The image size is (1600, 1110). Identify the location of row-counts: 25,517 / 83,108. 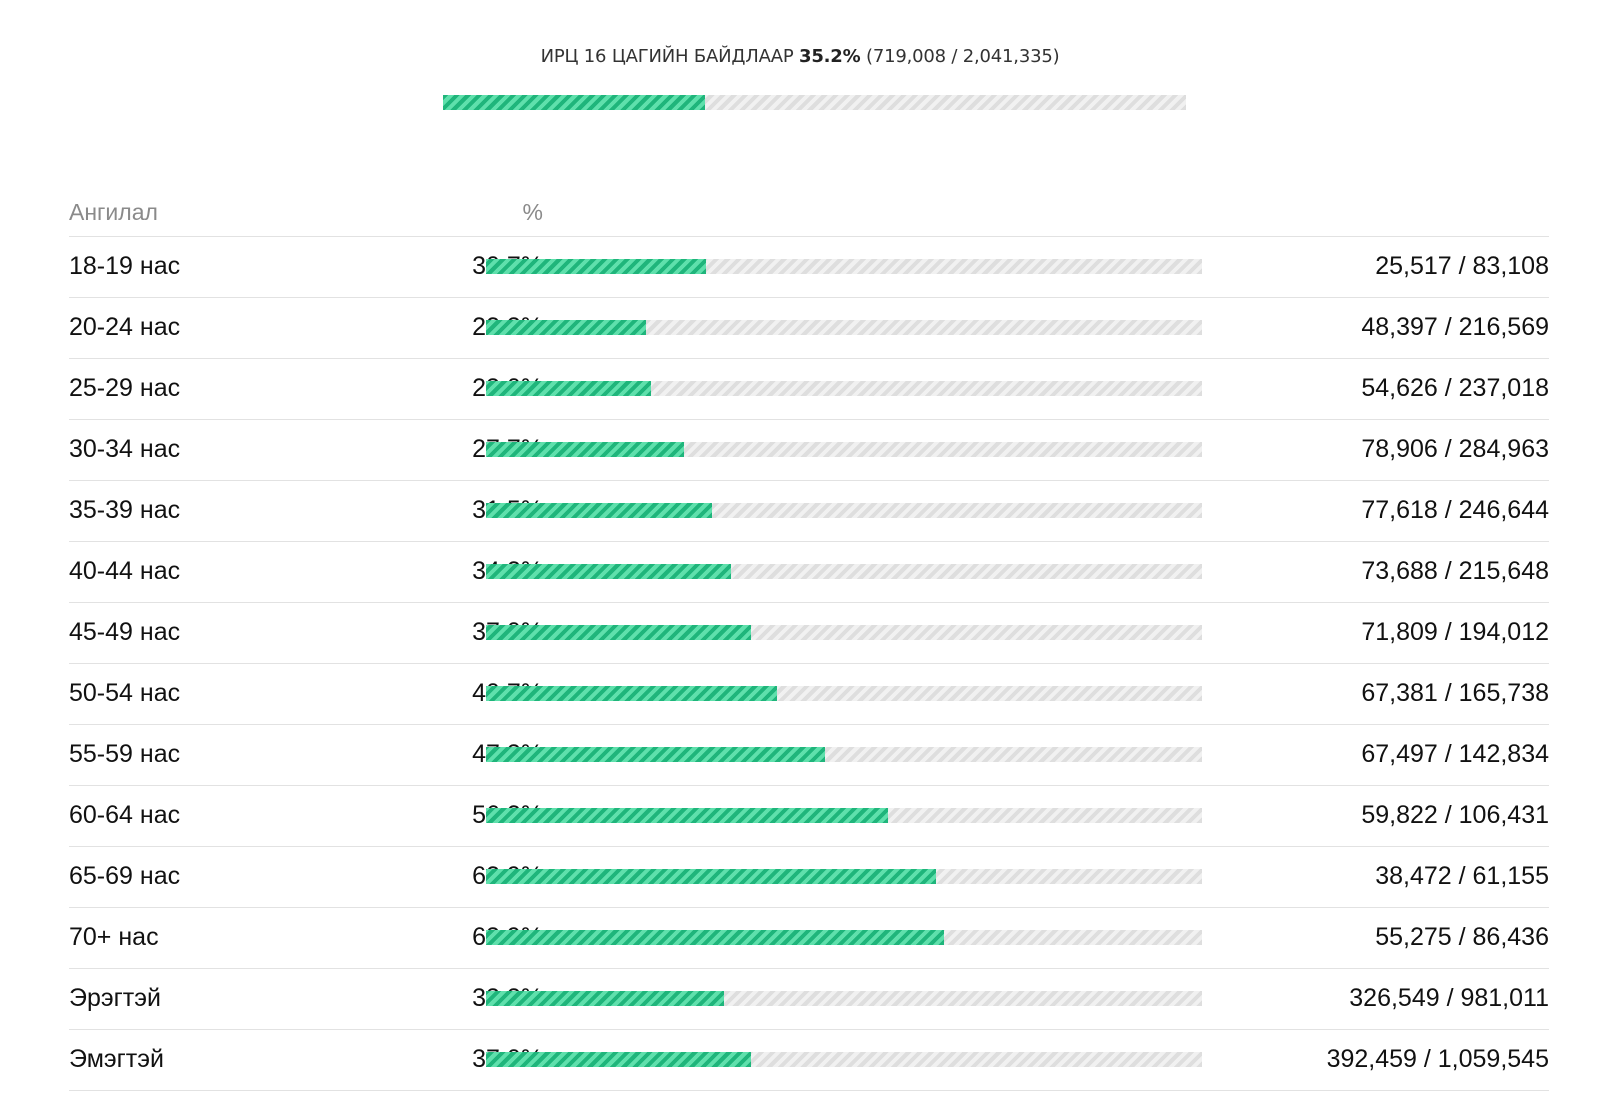
(1462, 266).